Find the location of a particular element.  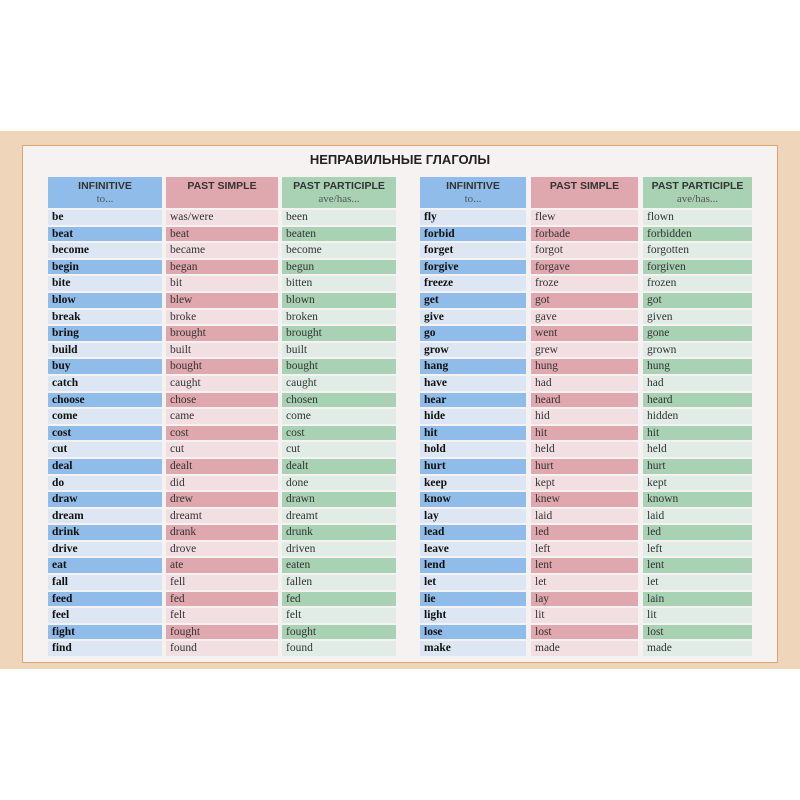

verb-cell: chosen is located at coordinates (339, 400).